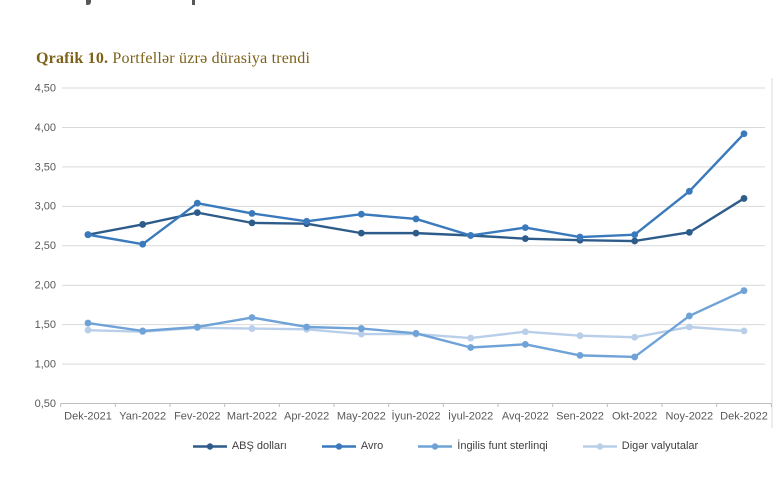 The image size is (780, 500). I want to click on x-axis-tick-label: Fev-2022, so click(197, 417).